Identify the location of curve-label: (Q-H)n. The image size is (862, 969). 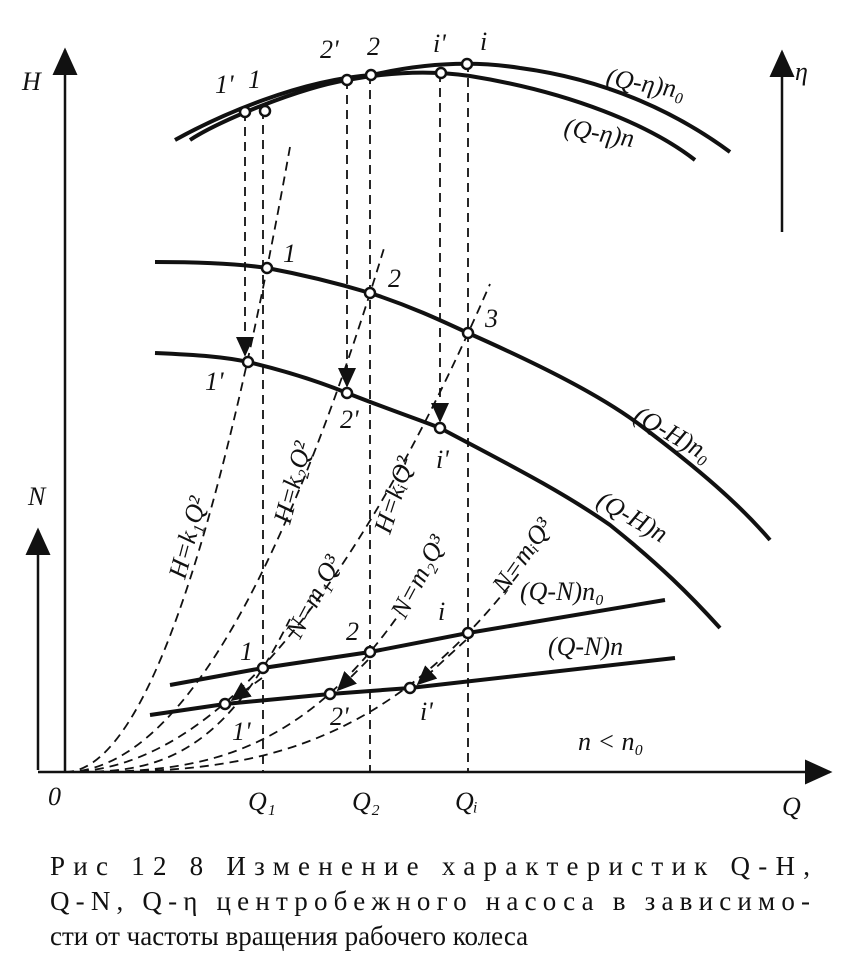
(632, 516).